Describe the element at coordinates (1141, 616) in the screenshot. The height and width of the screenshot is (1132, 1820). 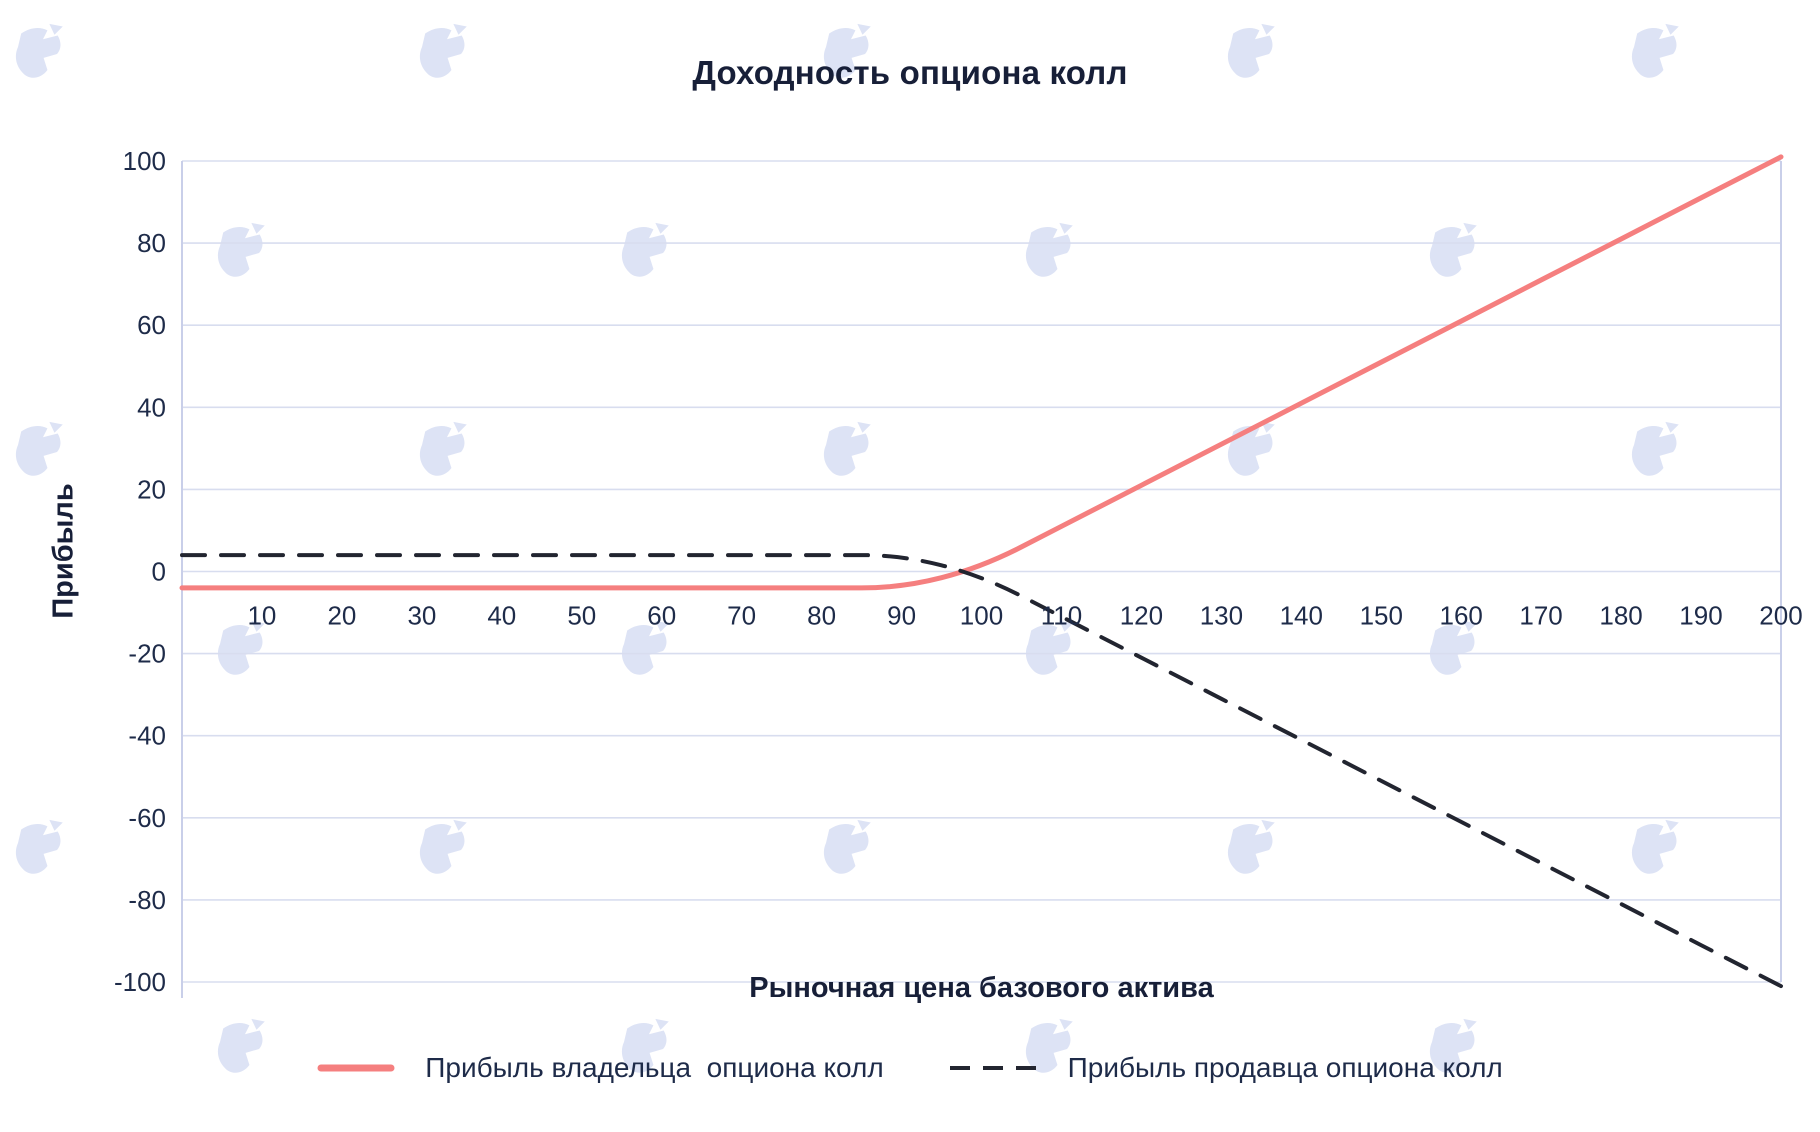
I see `x-tick-label: 120` at that location.